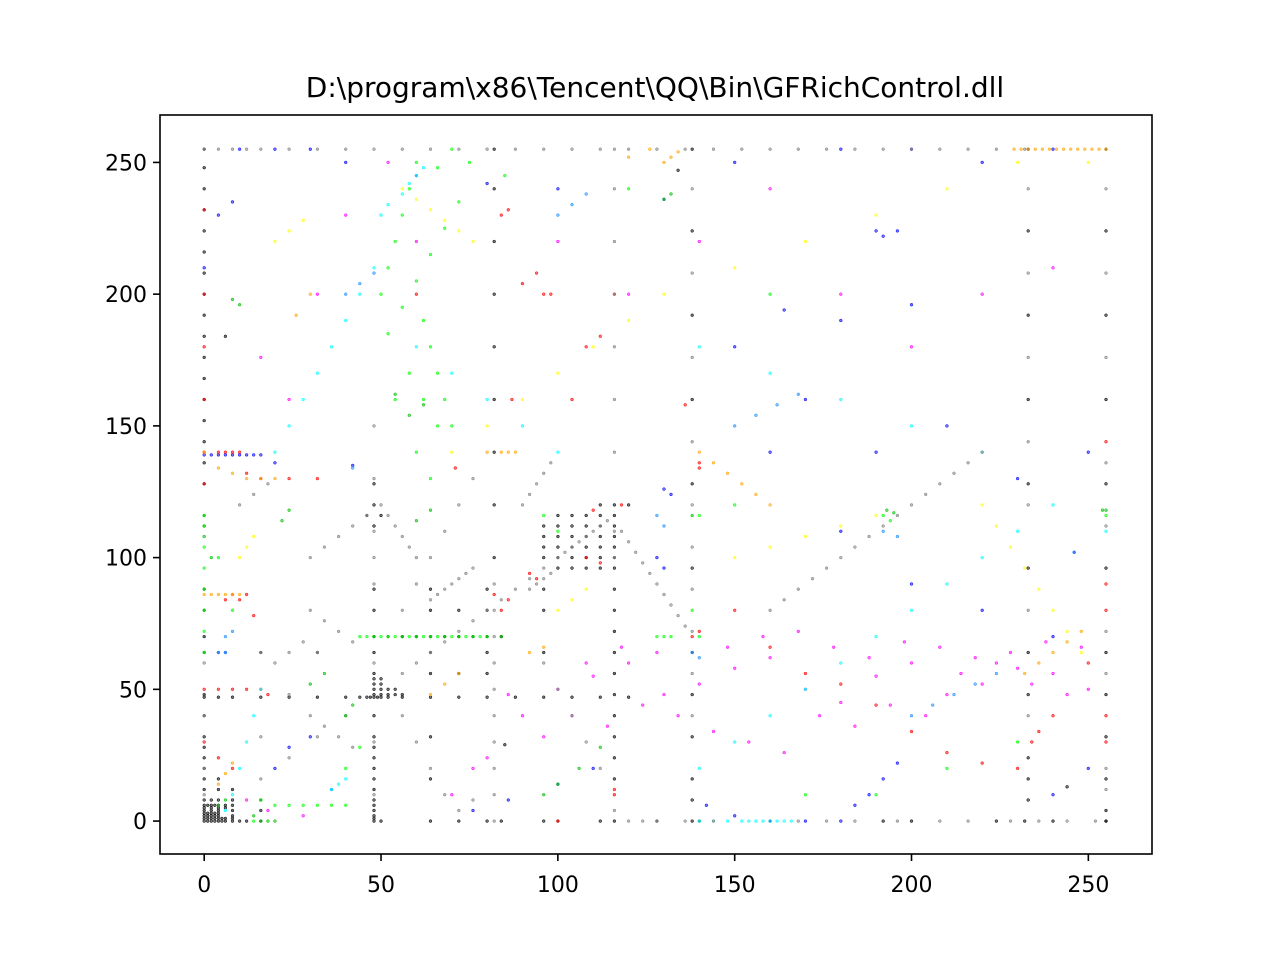  I want to click on y-tick-label: 150, so click(126, 427).